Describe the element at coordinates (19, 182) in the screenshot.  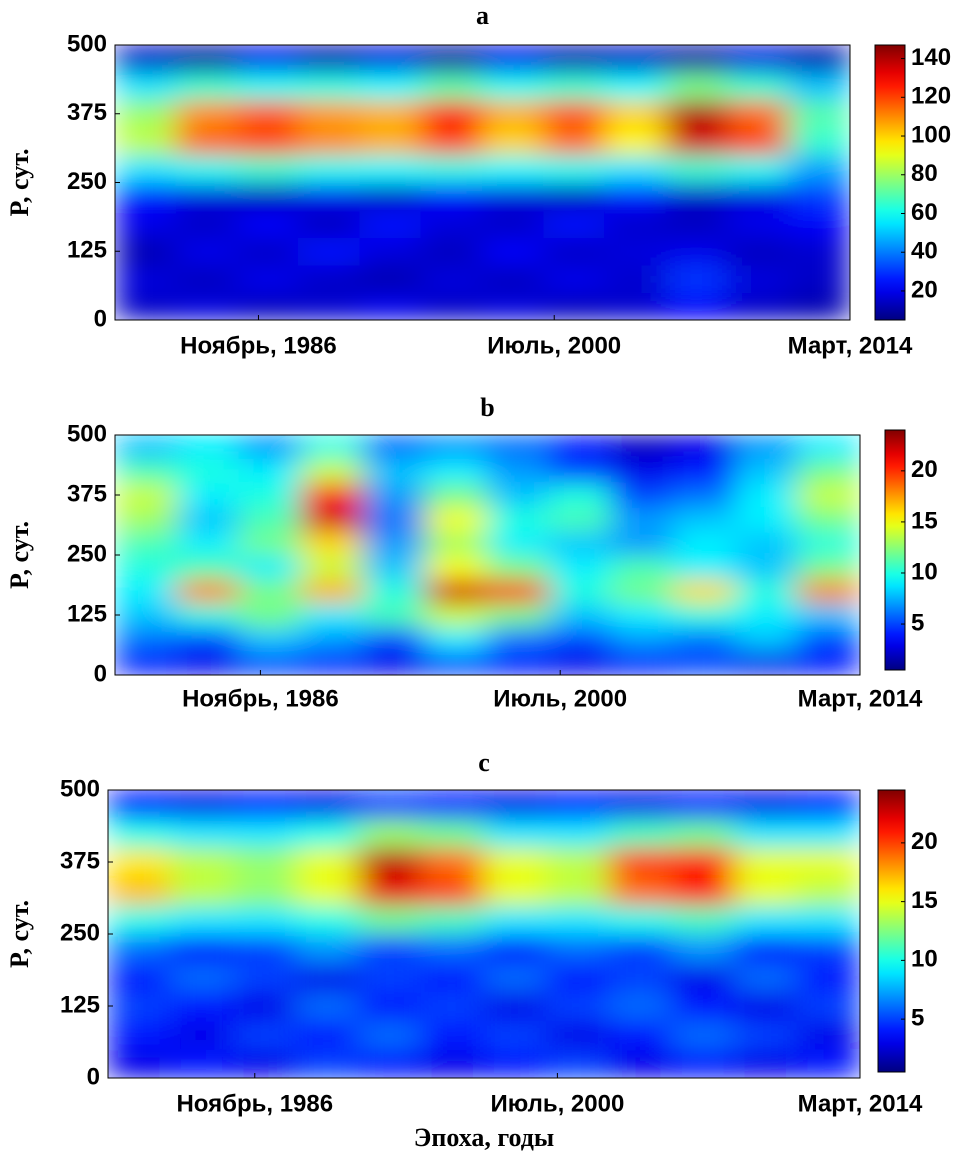
I see `y-axis-label: P, сут.` at that location.